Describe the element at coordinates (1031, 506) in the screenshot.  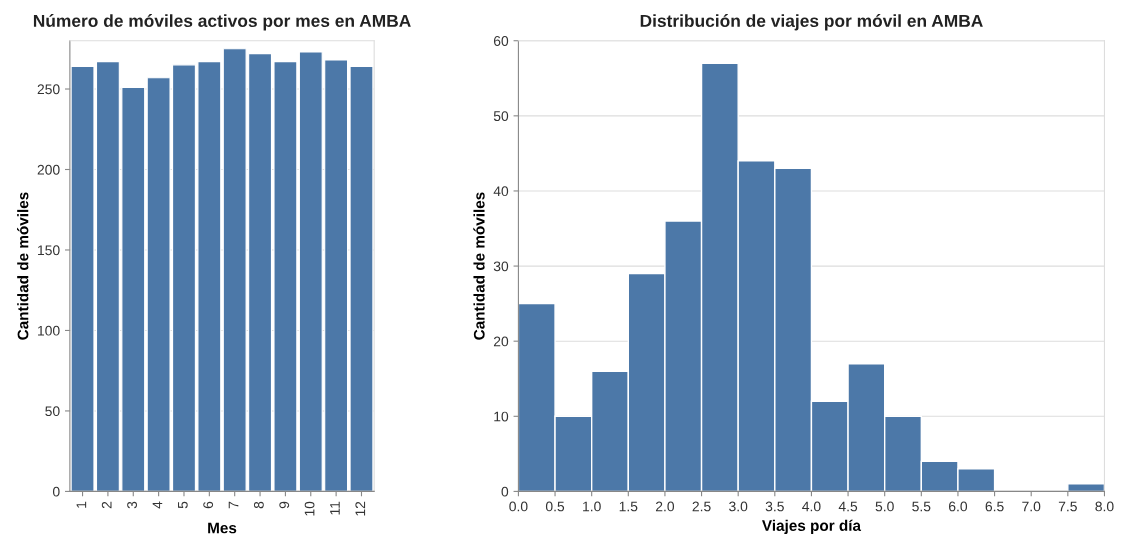
I see `x-tick-label: 7.0` at that location.